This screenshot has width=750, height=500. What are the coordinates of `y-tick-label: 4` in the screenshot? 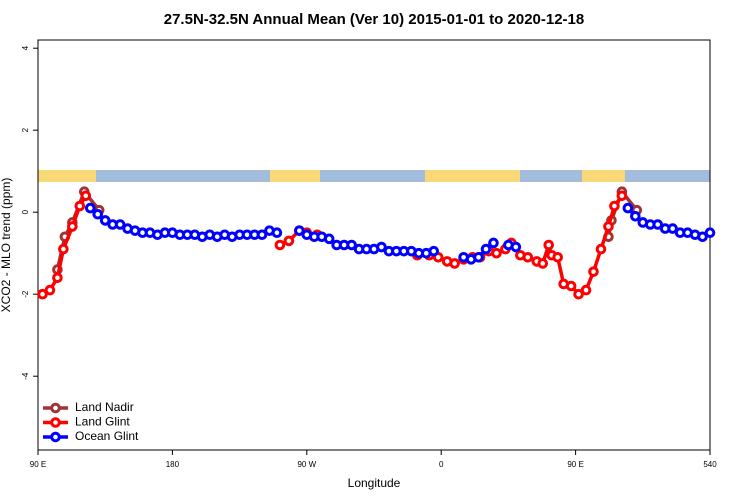 It's located at (25, 47).